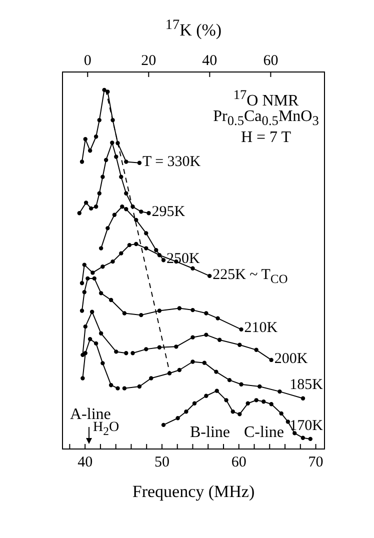 Image resolution: width=374 pixels, height=538 pixels. I want to click on series-label: 210K, so click(261, 328).